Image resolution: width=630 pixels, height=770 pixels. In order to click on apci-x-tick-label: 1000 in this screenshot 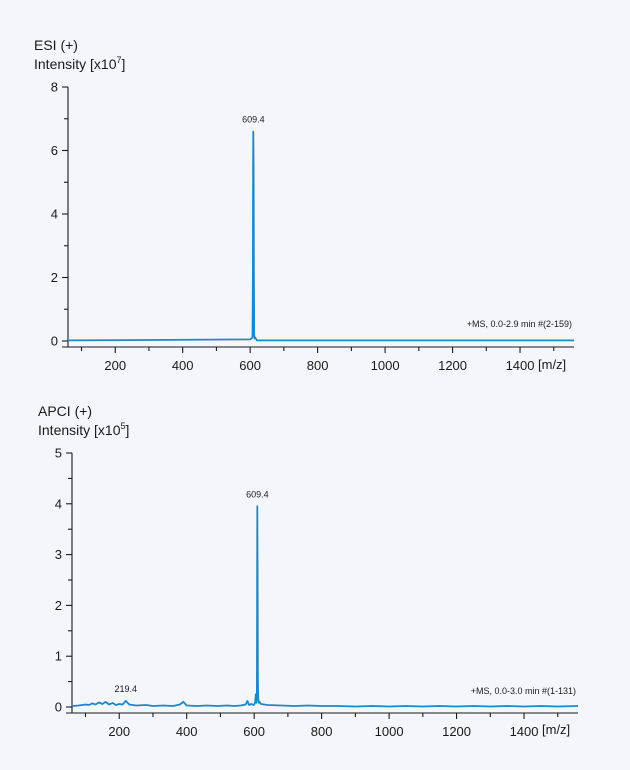, I will do `click(389, 731)`.